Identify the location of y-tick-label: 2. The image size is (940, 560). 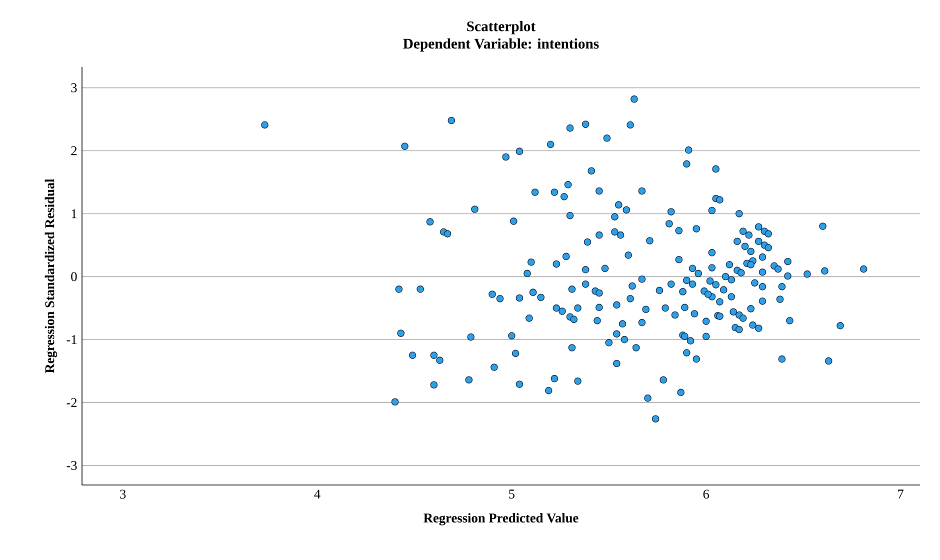
(74, 151).